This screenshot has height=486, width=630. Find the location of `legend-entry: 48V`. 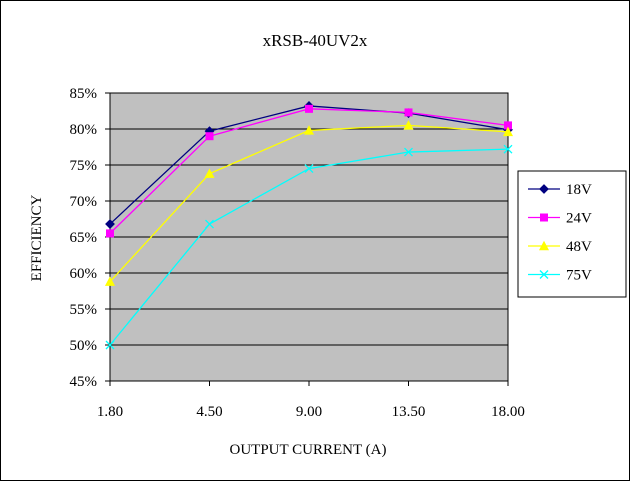

legend-entry: 48V is located at coordinates (579, 247).